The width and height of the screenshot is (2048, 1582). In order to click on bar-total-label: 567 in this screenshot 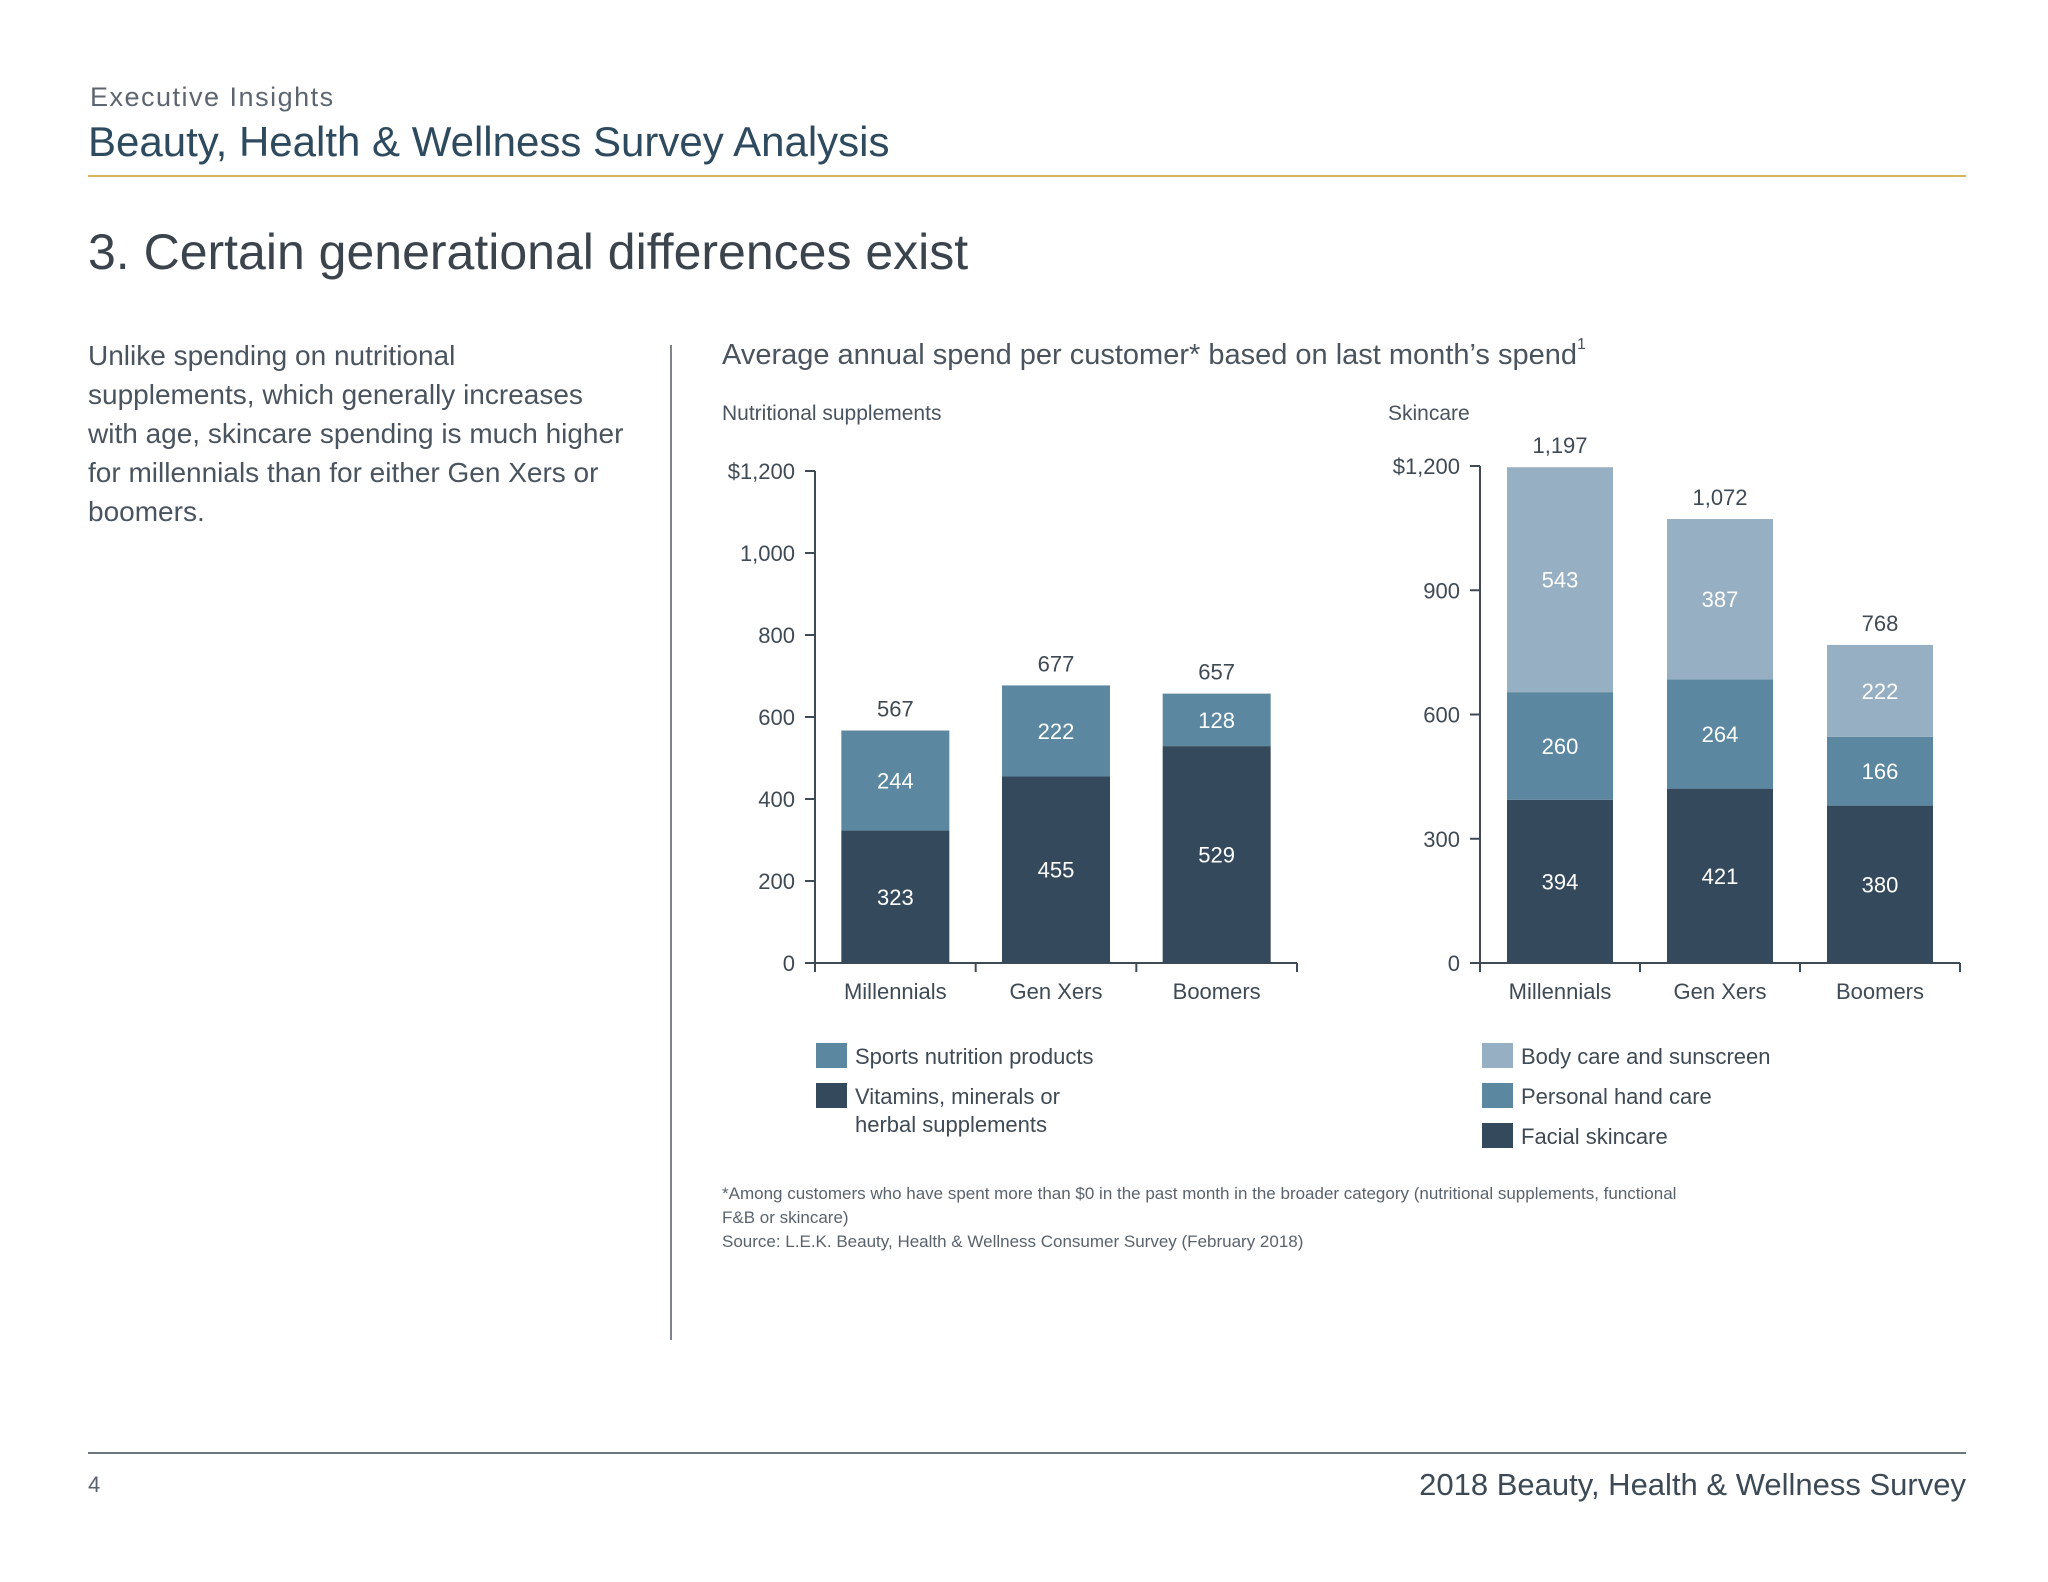, I will do `click(895, 709)`.